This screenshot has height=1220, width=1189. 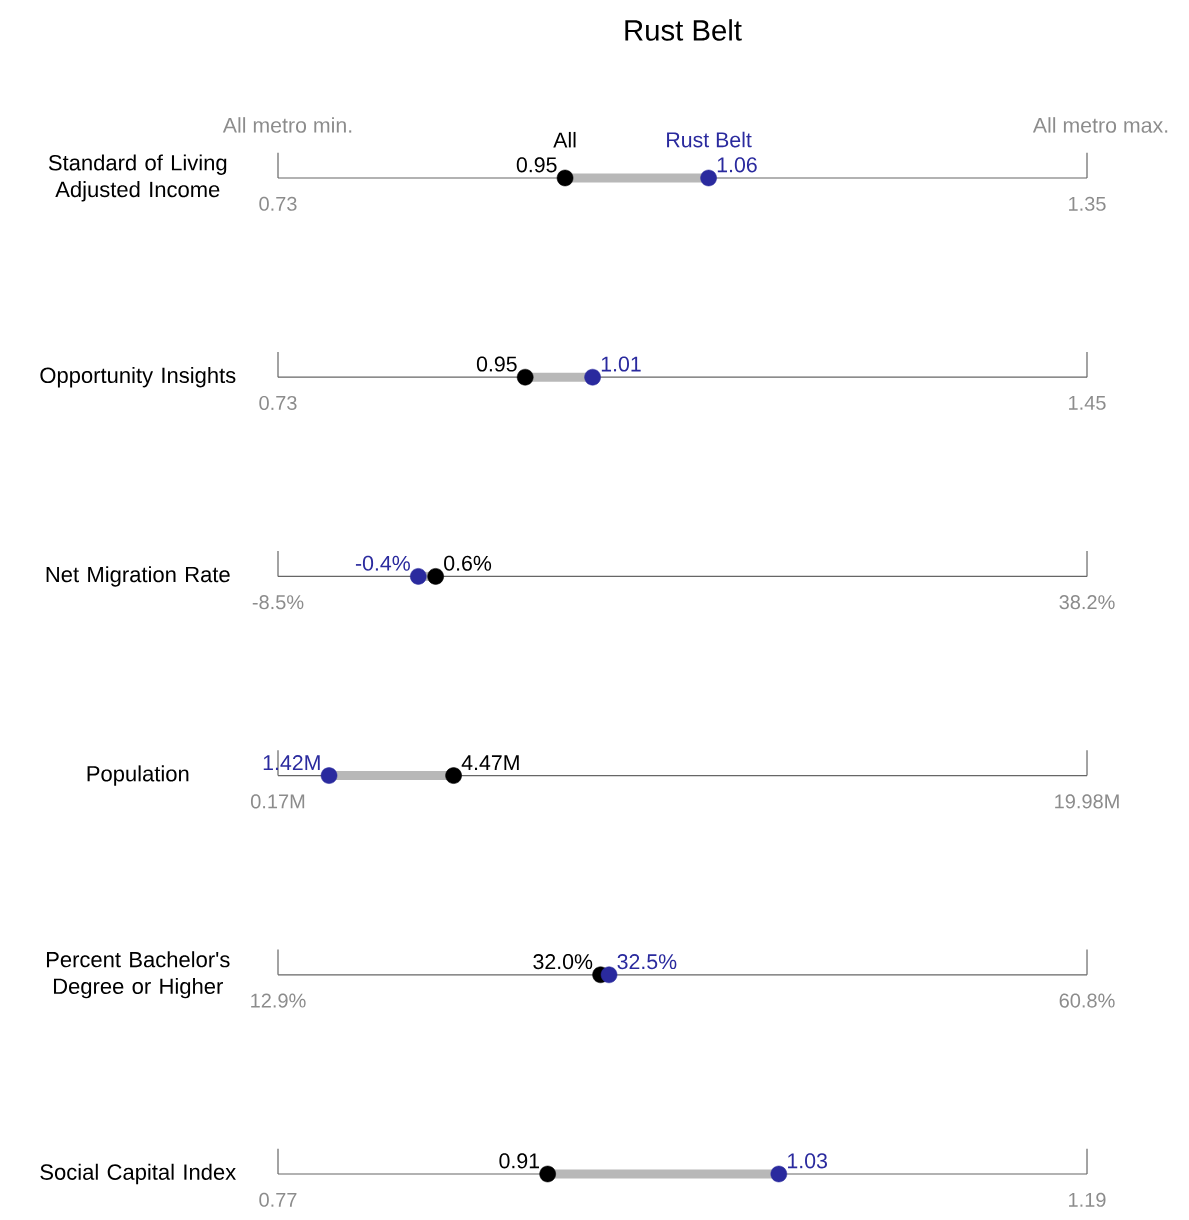 I want to click on x-tick-label: 0.77, so click(x=278, y=1199).